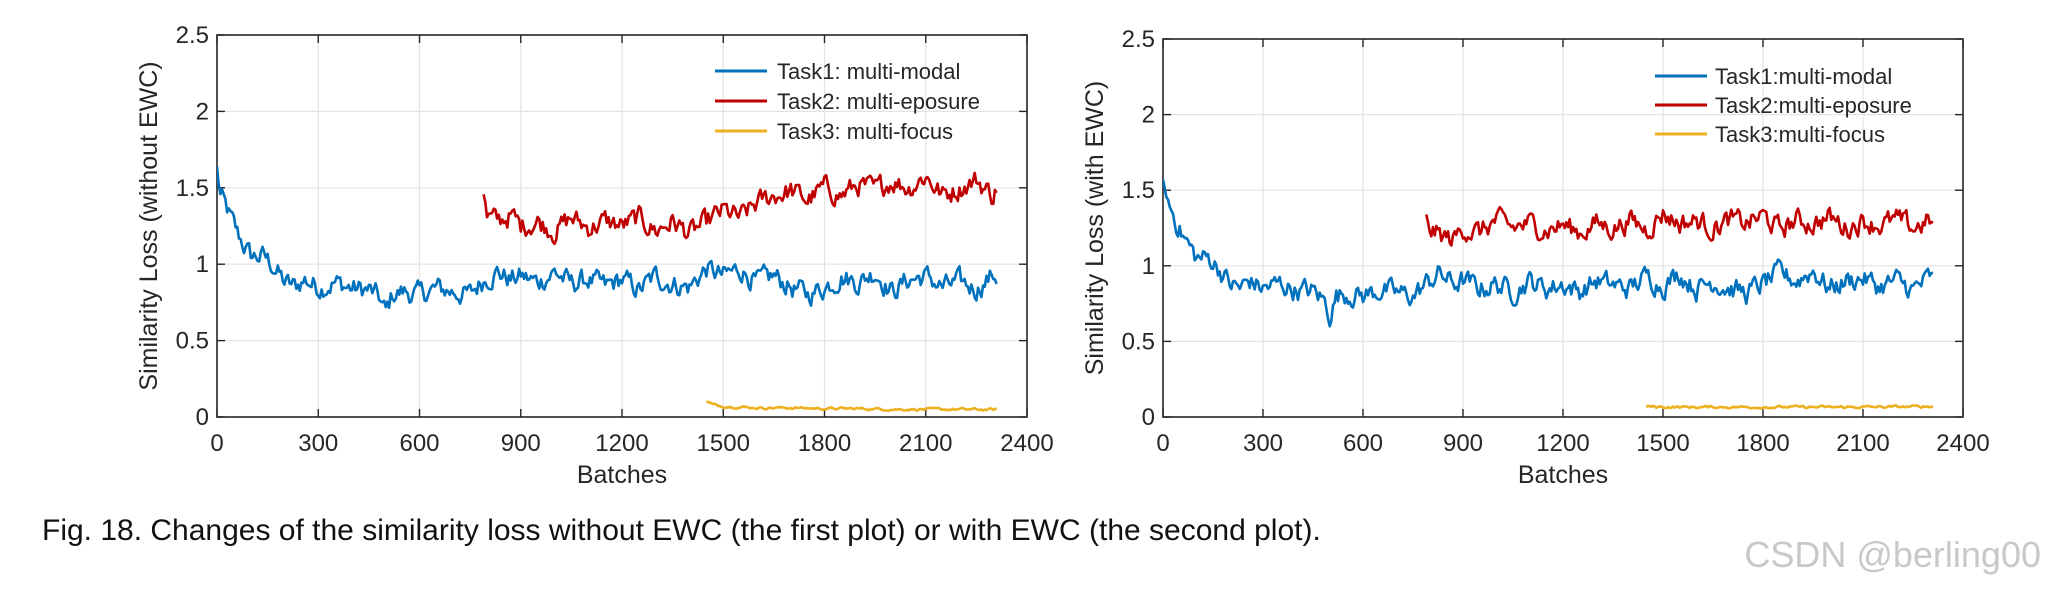  What do you see at coordinates (1813, 105) in the screenshot?
I see `legend-label-task2: Task2:multi-eposure` at bounding box center [1813, 105].